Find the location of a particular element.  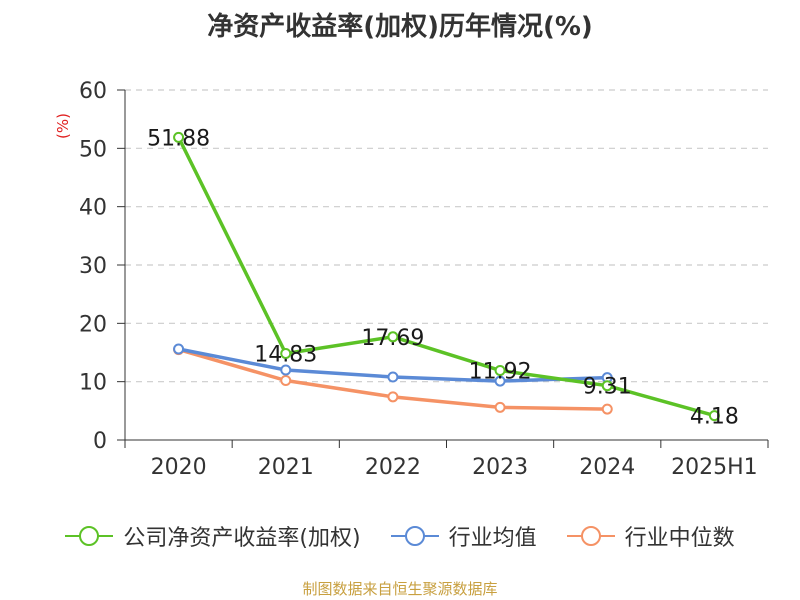

x-tick-label: 2024 is located at coordinates (607, 467).